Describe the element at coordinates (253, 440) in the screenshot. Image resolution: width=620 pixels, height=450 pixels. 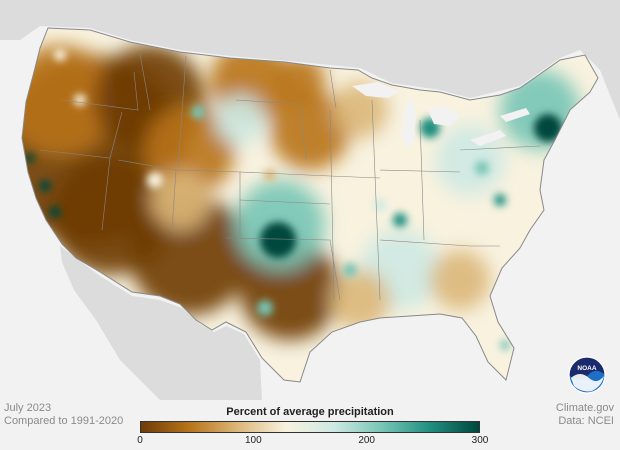
I see `legend-tick-100: 100` at that location.